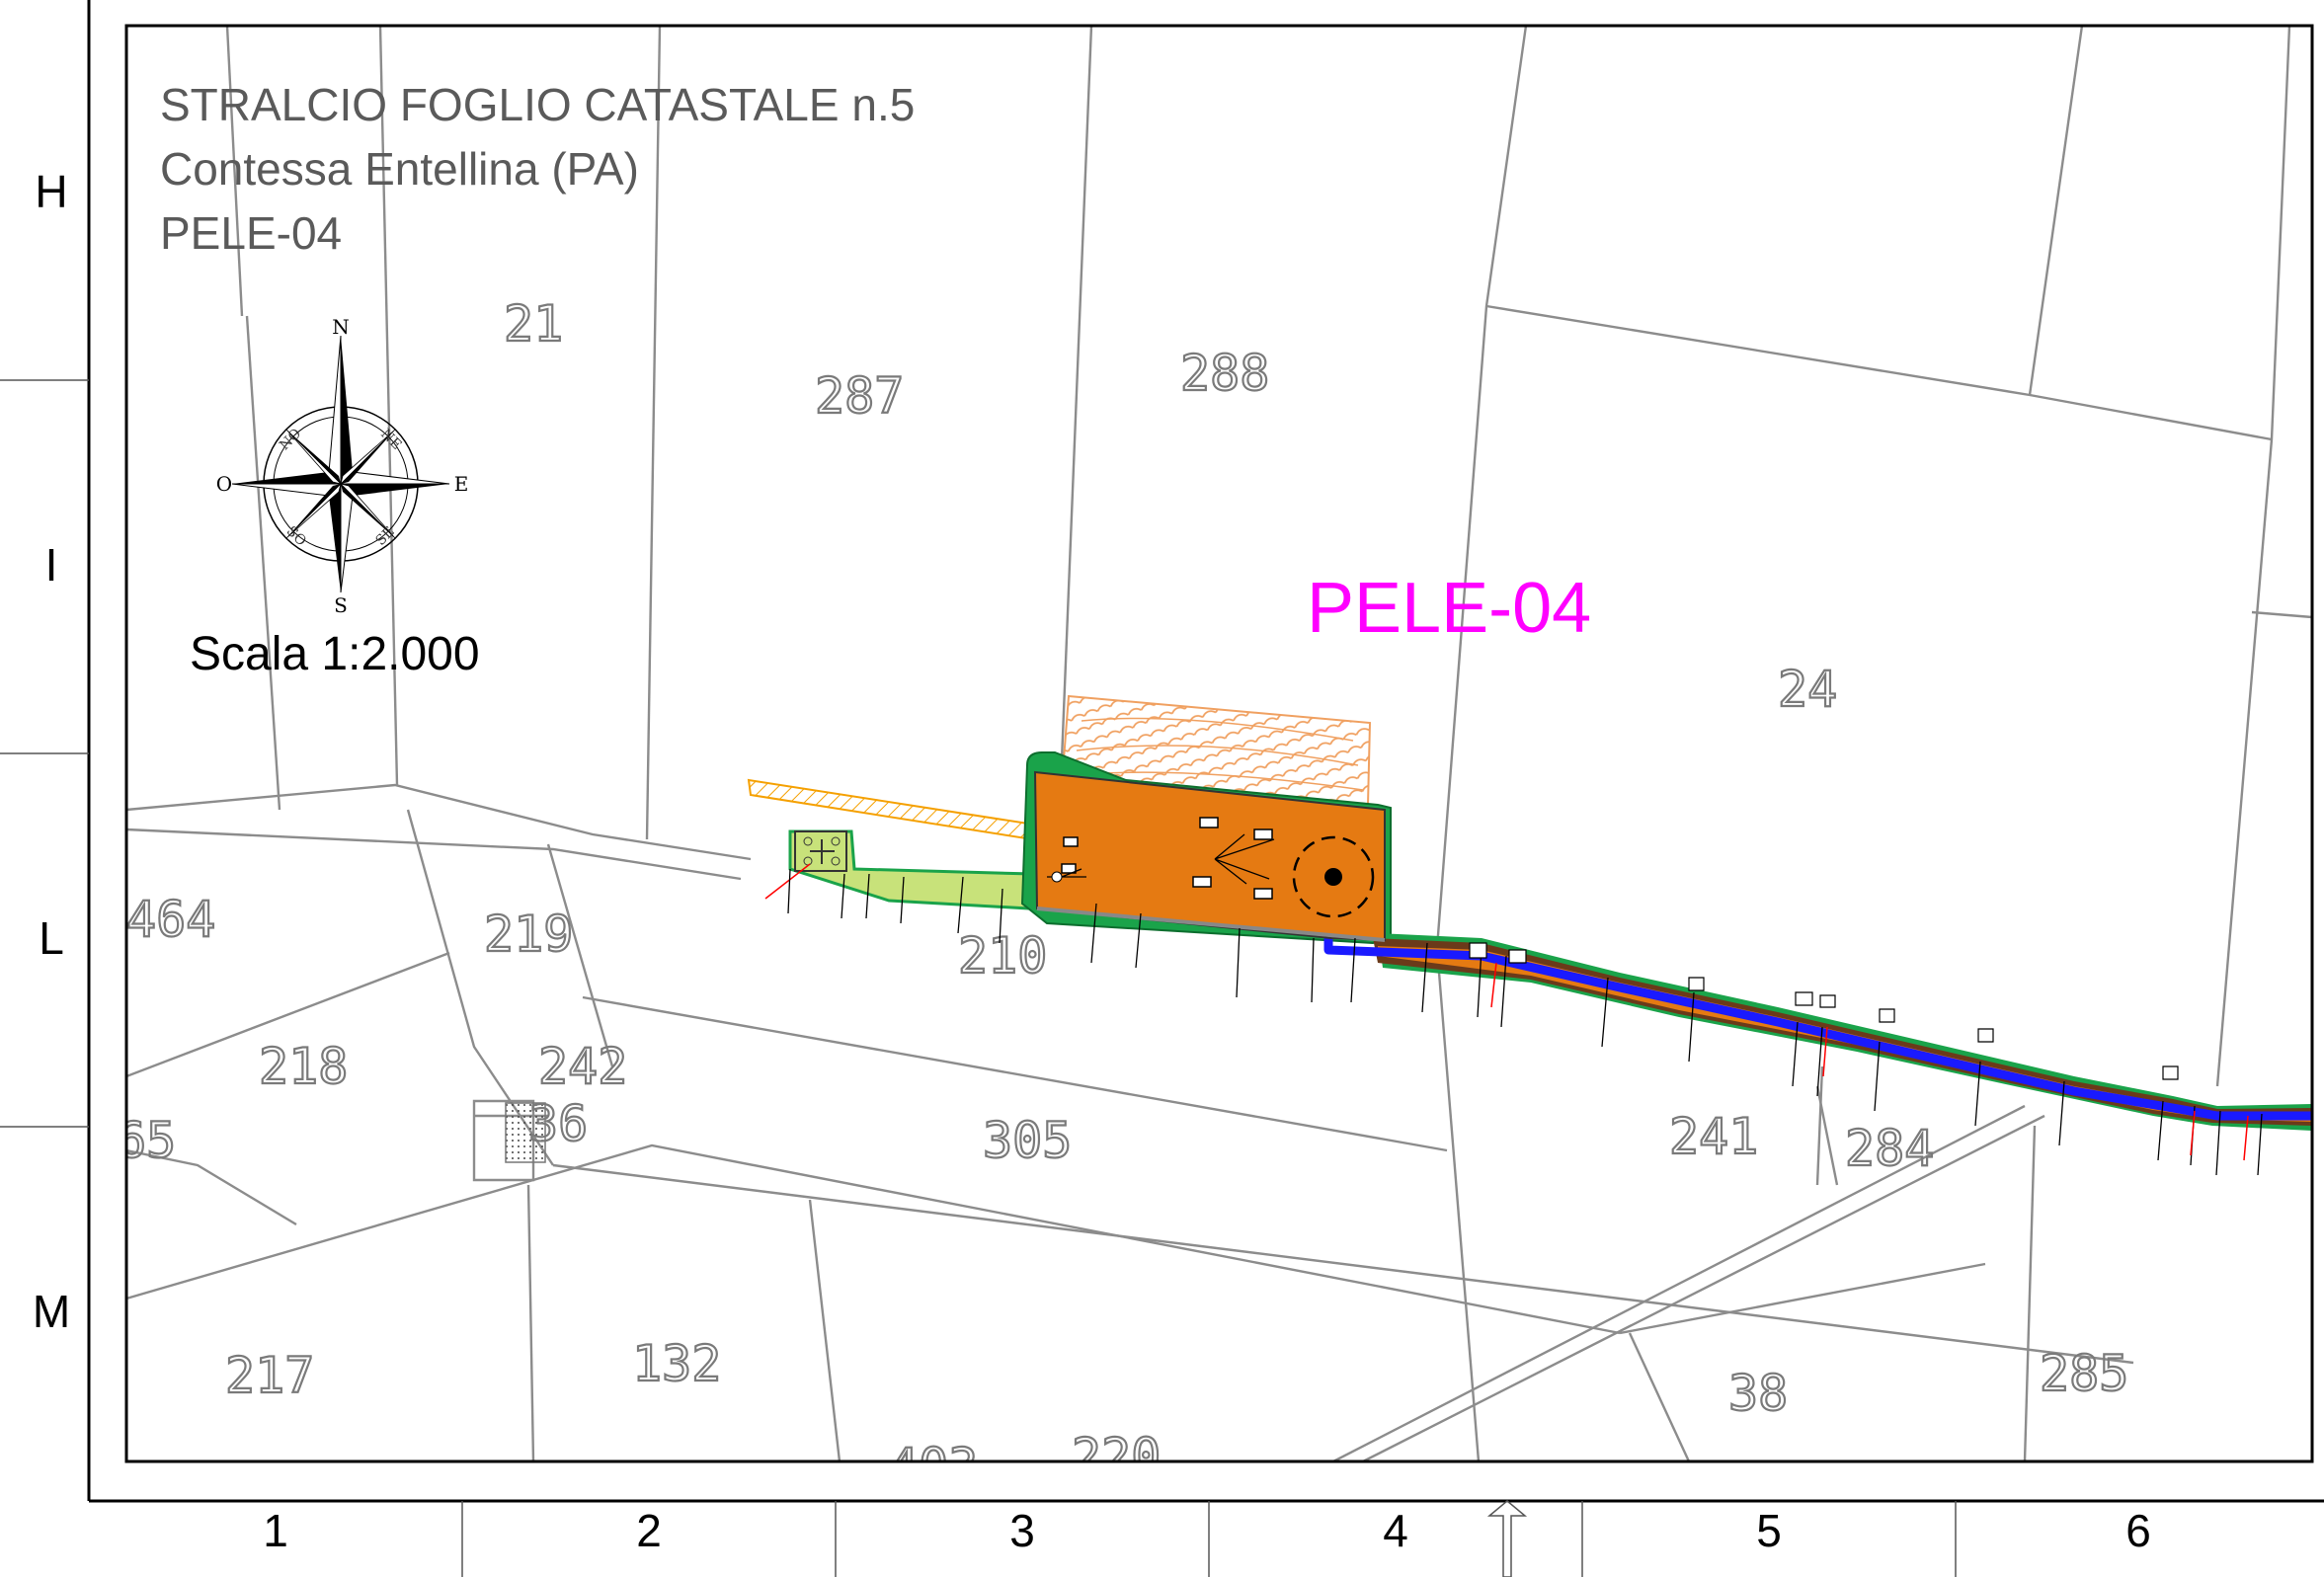 Image resolution: width=2324 pixels, height=1577 pixels. Describe the element at coordinates (538, 104) in the screenshot. I see `title-line-1: STRALCIO FOGLIO CATASTALE n.5` at that location.